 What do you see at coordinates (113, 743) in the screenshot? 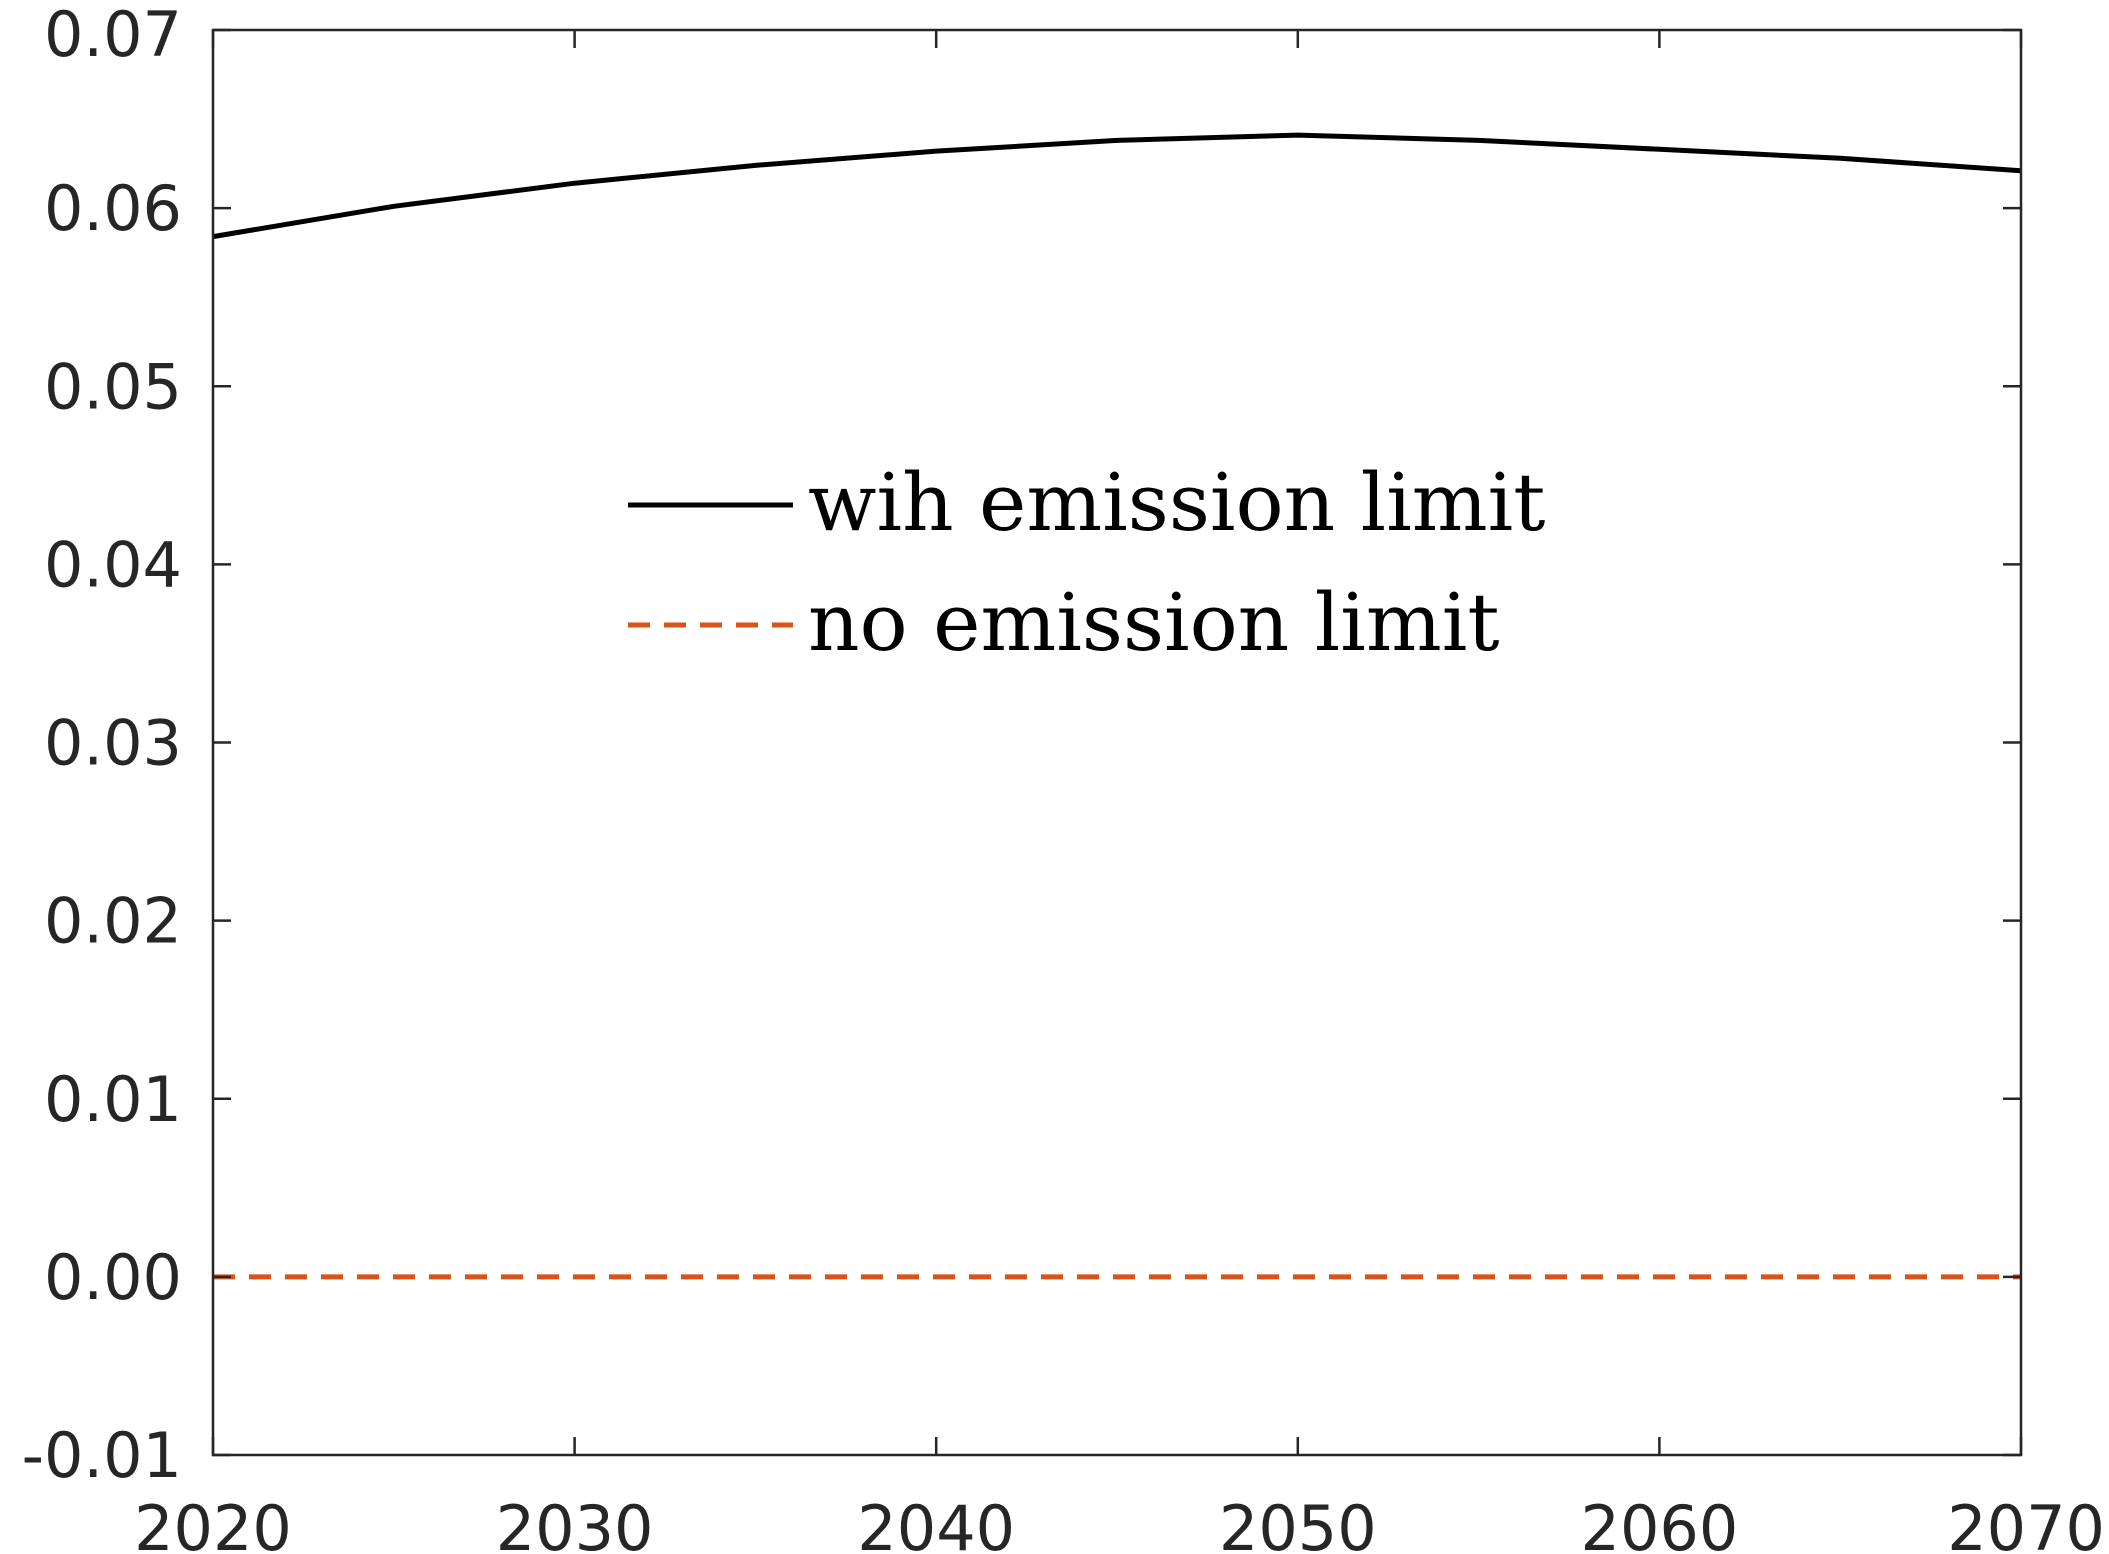
I see `y-tick-label-4: 0.03` at bounding box center [113, 743].